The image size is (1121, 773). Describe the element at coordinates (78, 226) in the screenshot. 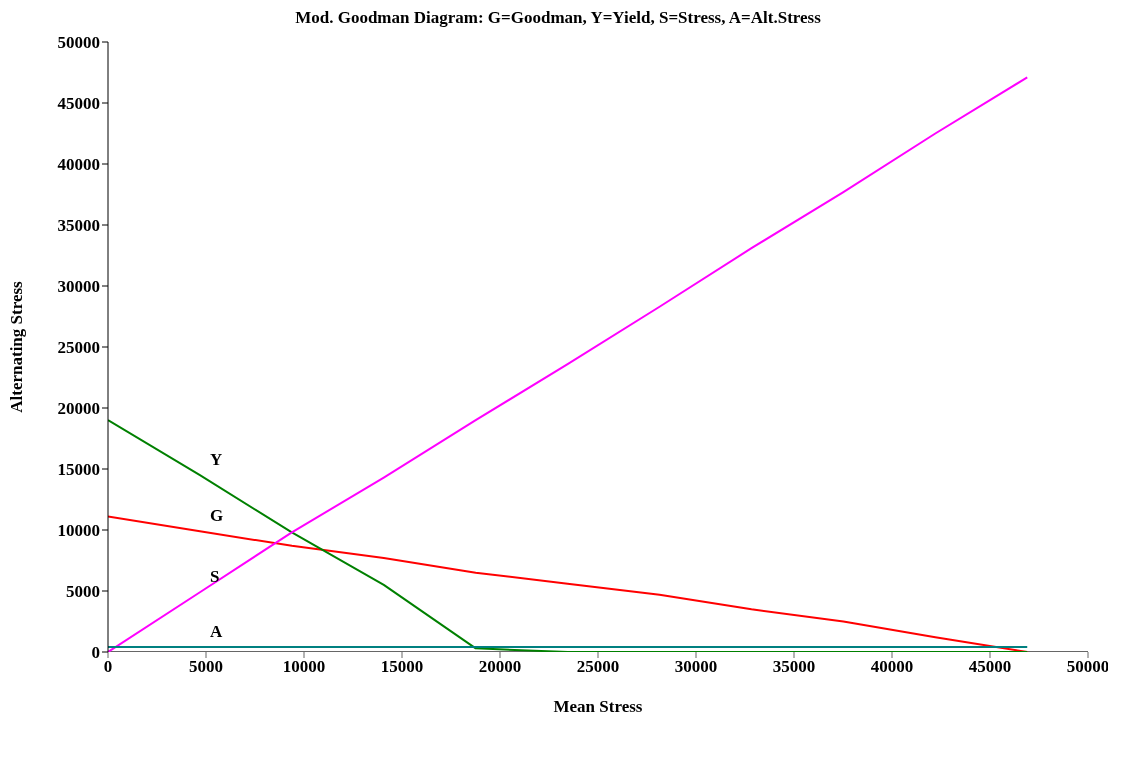

I see `y-tick-label: 35000` at that location.